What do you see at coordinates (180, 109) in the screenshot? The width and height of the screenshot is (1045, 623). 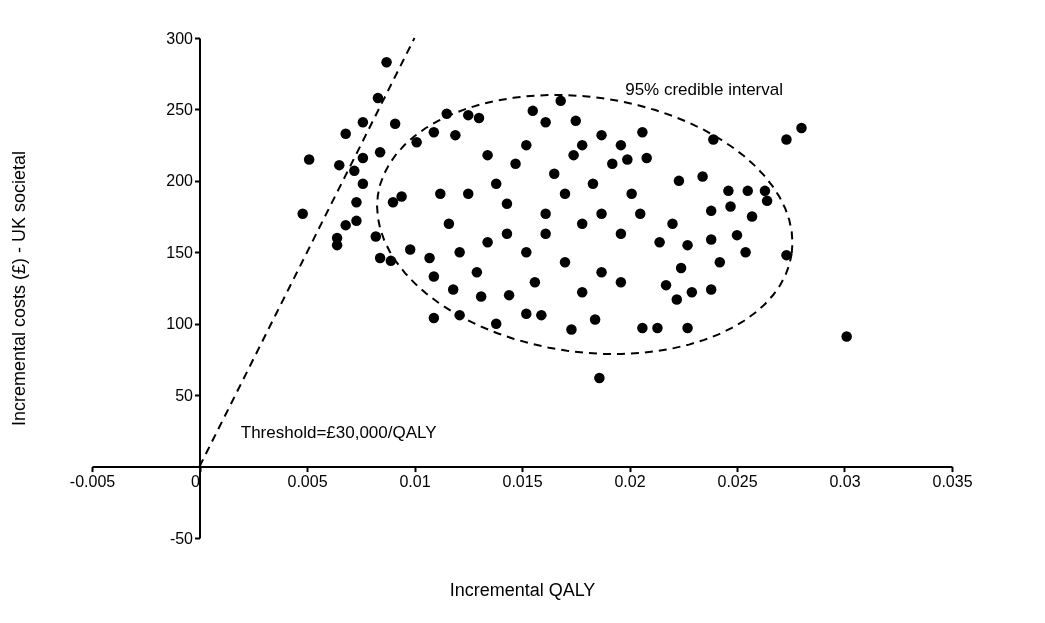 I see `y-tick-label: 250` at bounding box center [180, 109].